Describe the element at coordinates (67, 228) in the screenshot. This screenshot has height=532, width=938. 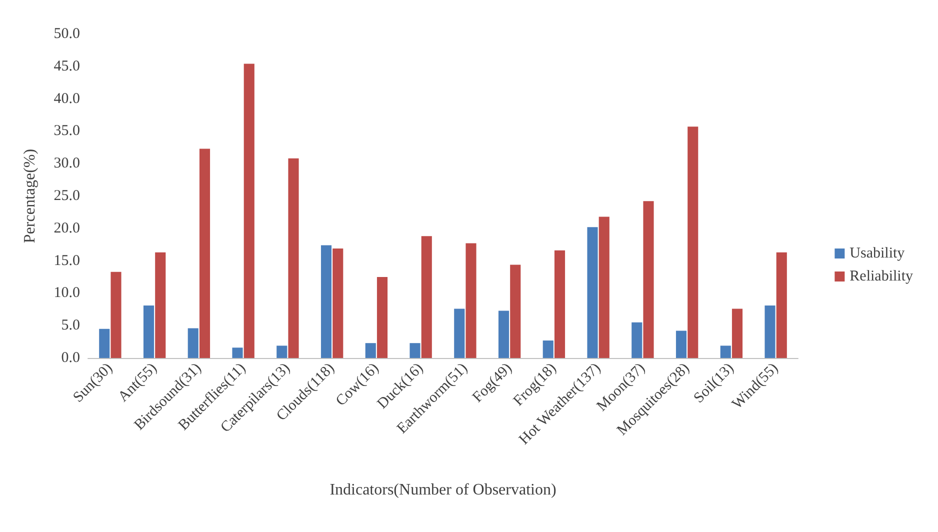
I see `y-tick-label: 20.0` at that location.